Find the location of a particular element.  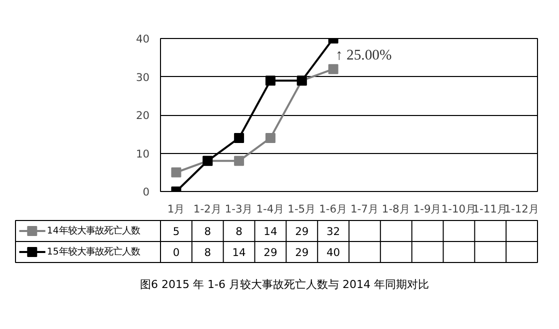

x-tick-label: 1-9月 is located at coordinates (427, 209).